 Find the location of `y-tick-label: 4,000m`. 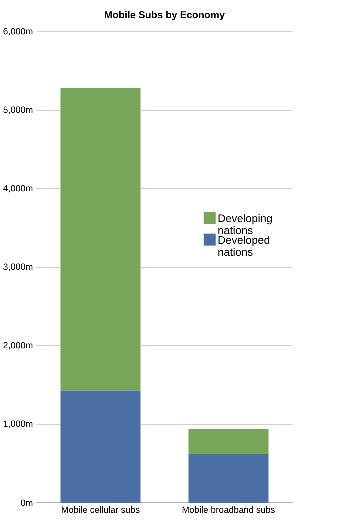

y-tick-label: 4,000m is located at coordinates (18, 189).